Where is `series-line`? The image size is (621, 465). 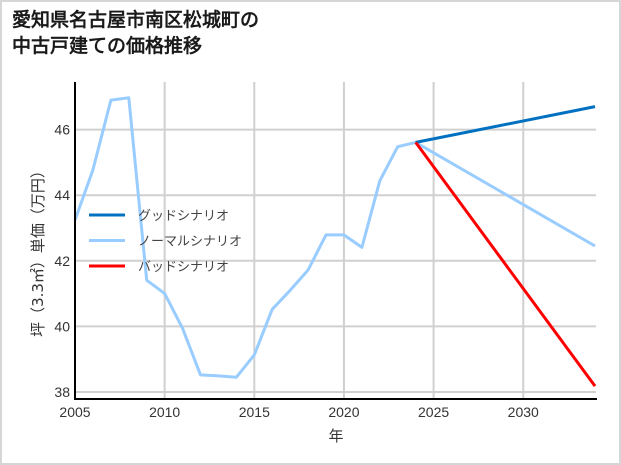
series-line is located at coordinates (505, 124).